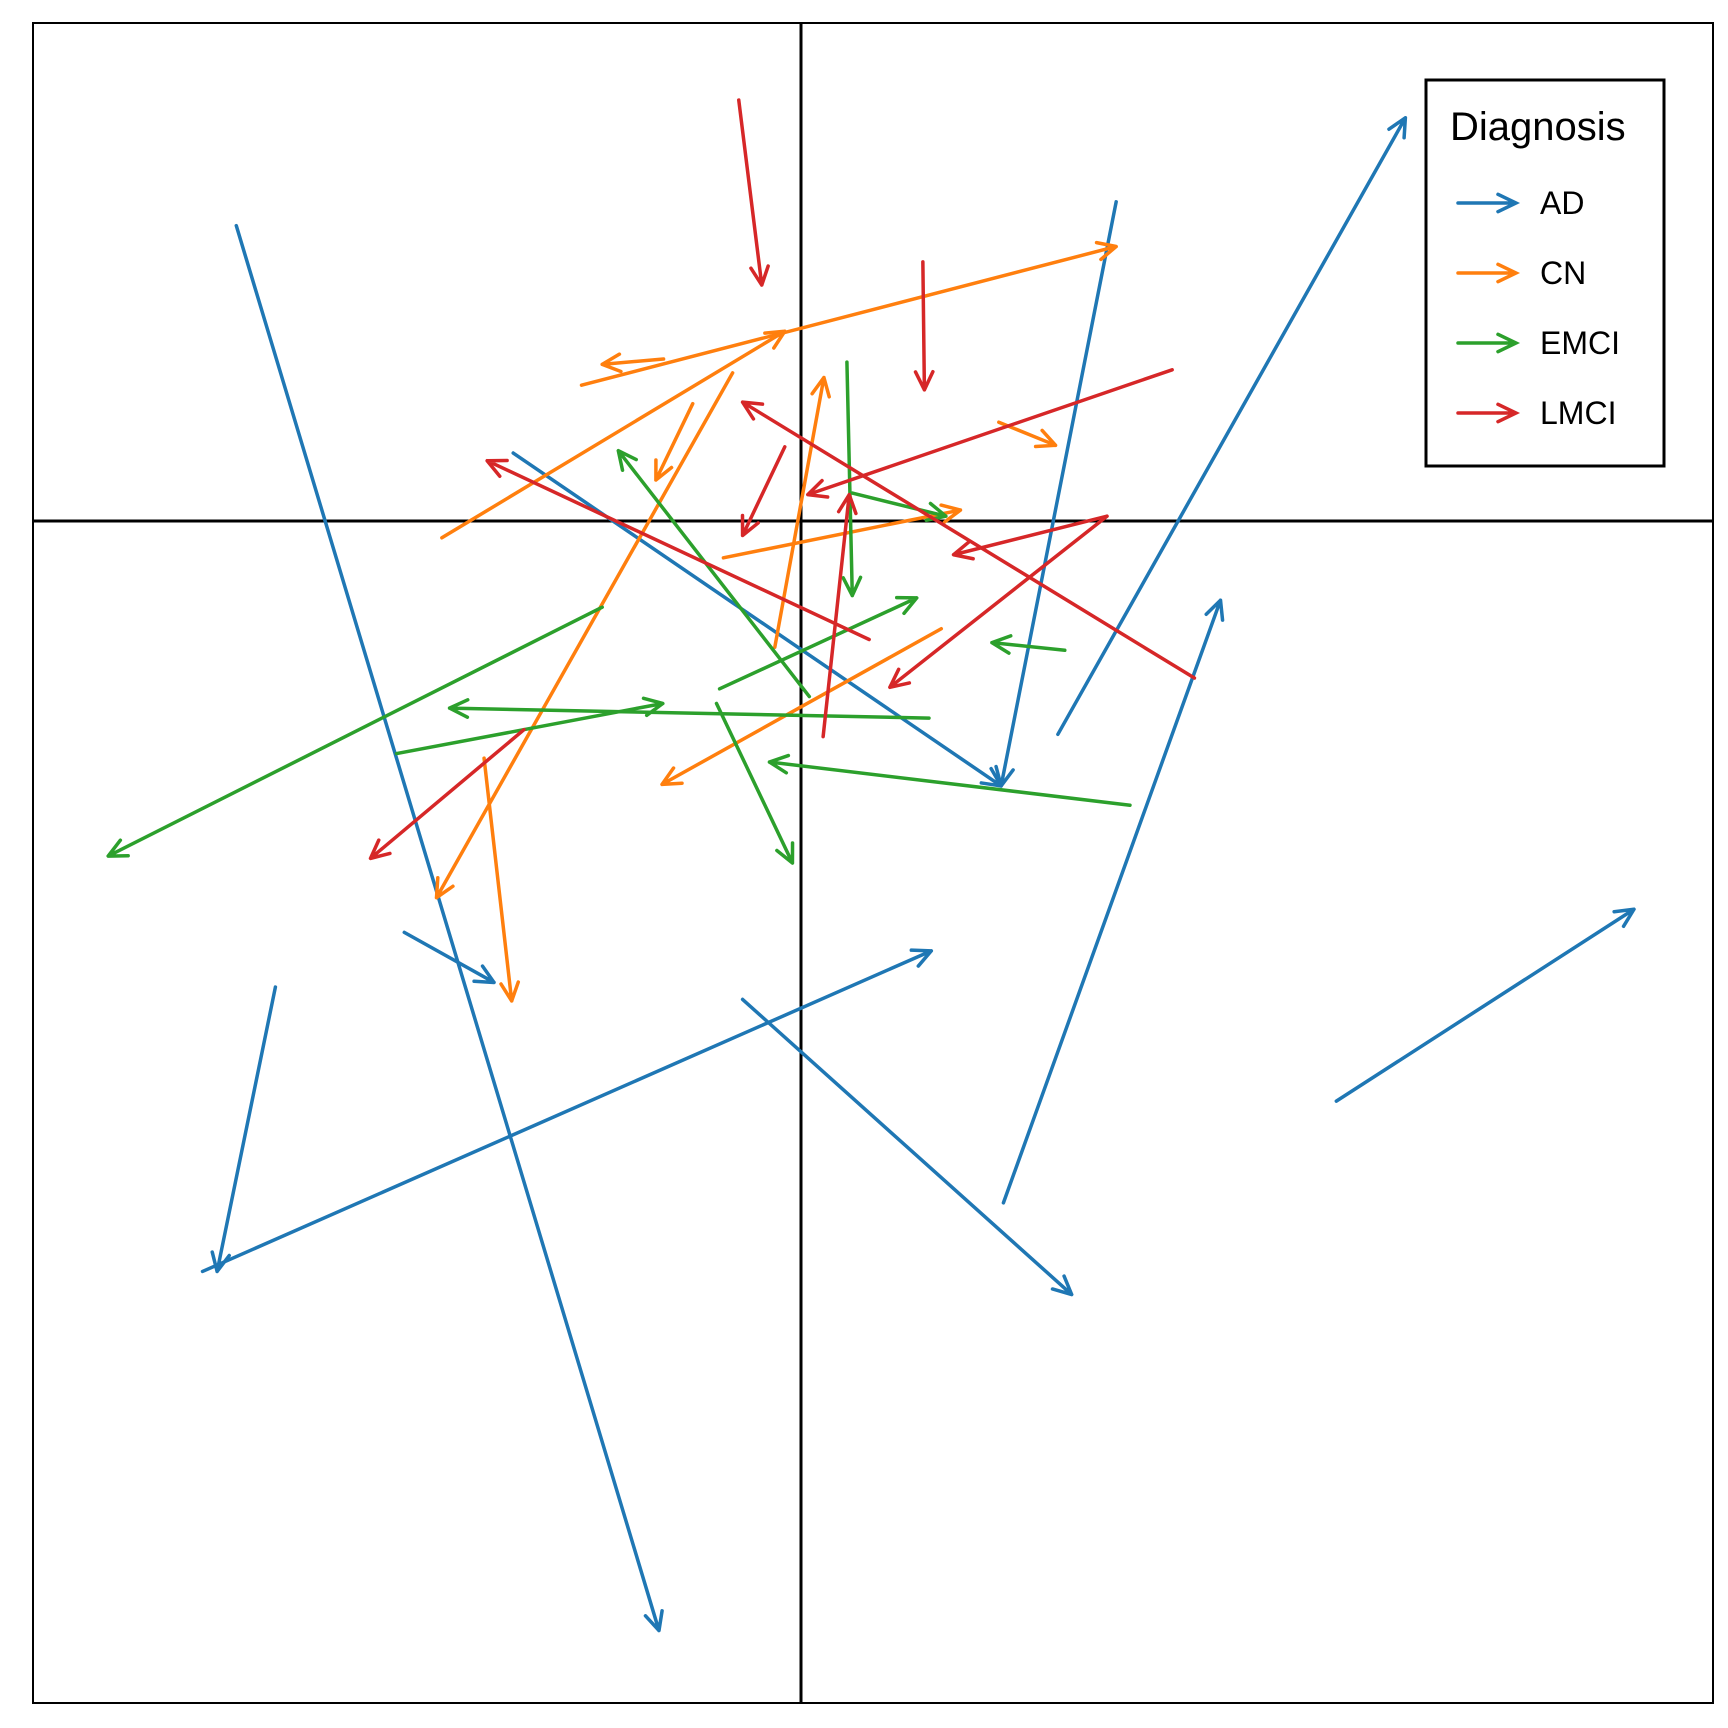  What do you see at coordinates (1538, 127) in the screenshot?
I see `legend-title: Diagnosis` at bounding box center [1538, 127].